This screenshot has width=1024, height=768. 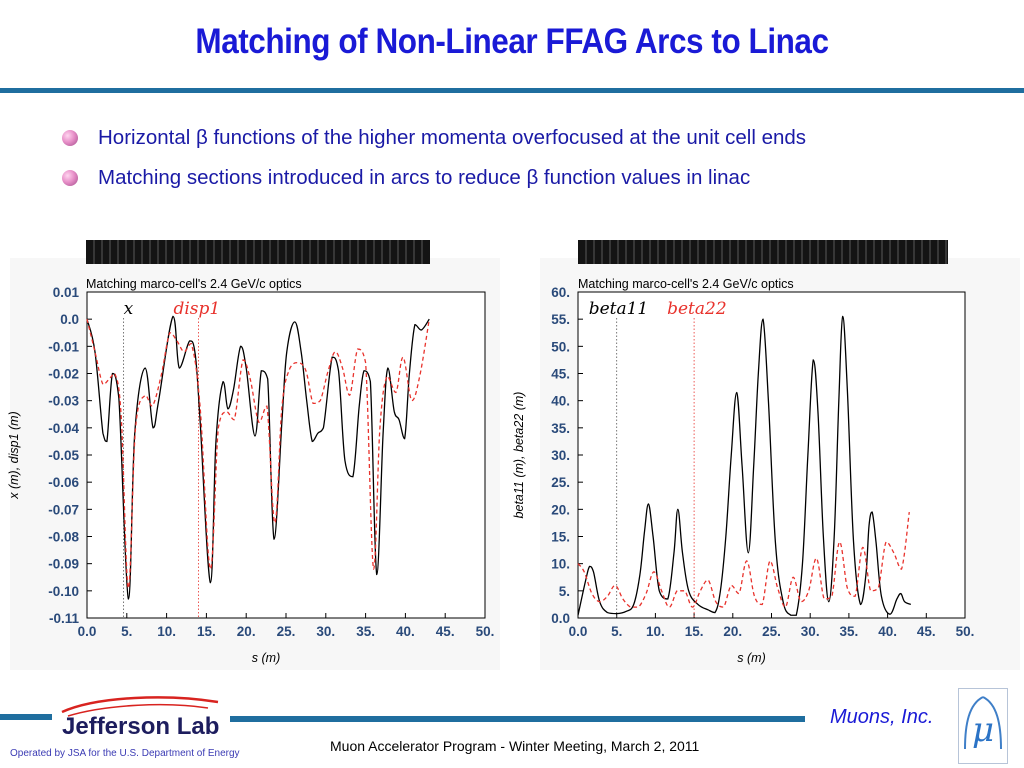 I want to click on mu-logo-icon: μ, so click(x=983, y=726).